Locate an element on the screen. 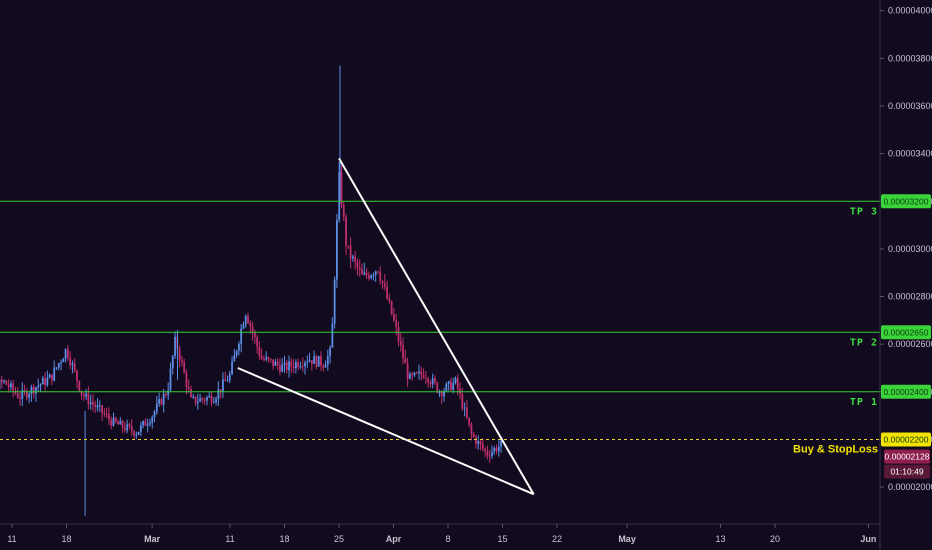 The height and width of the screenshot is (550, 932). x-tick-label-1: 18 is located at coordinates (66, 539).